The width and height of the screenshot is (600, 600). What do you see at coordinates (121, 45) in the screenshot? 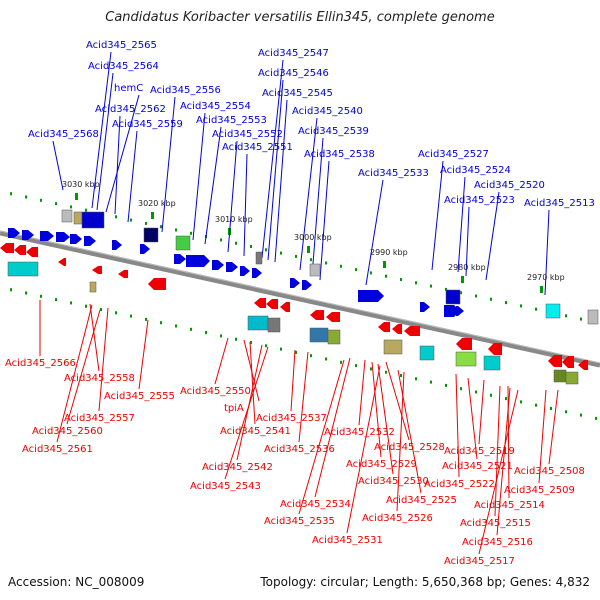
I see `gene-label-forward: Acid345_2565` at bounding box center [121, 45].